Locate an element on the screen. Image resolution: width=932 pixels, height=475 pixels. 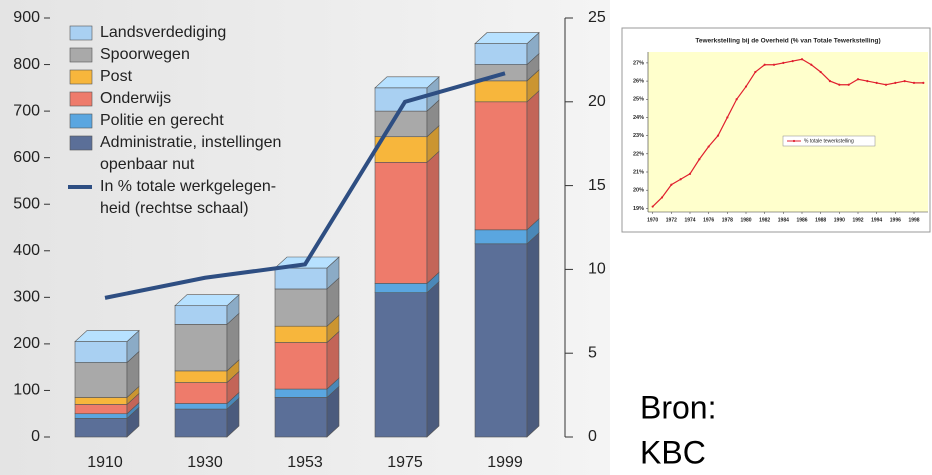
legend-label: Post is located at coordinates (116, 76).